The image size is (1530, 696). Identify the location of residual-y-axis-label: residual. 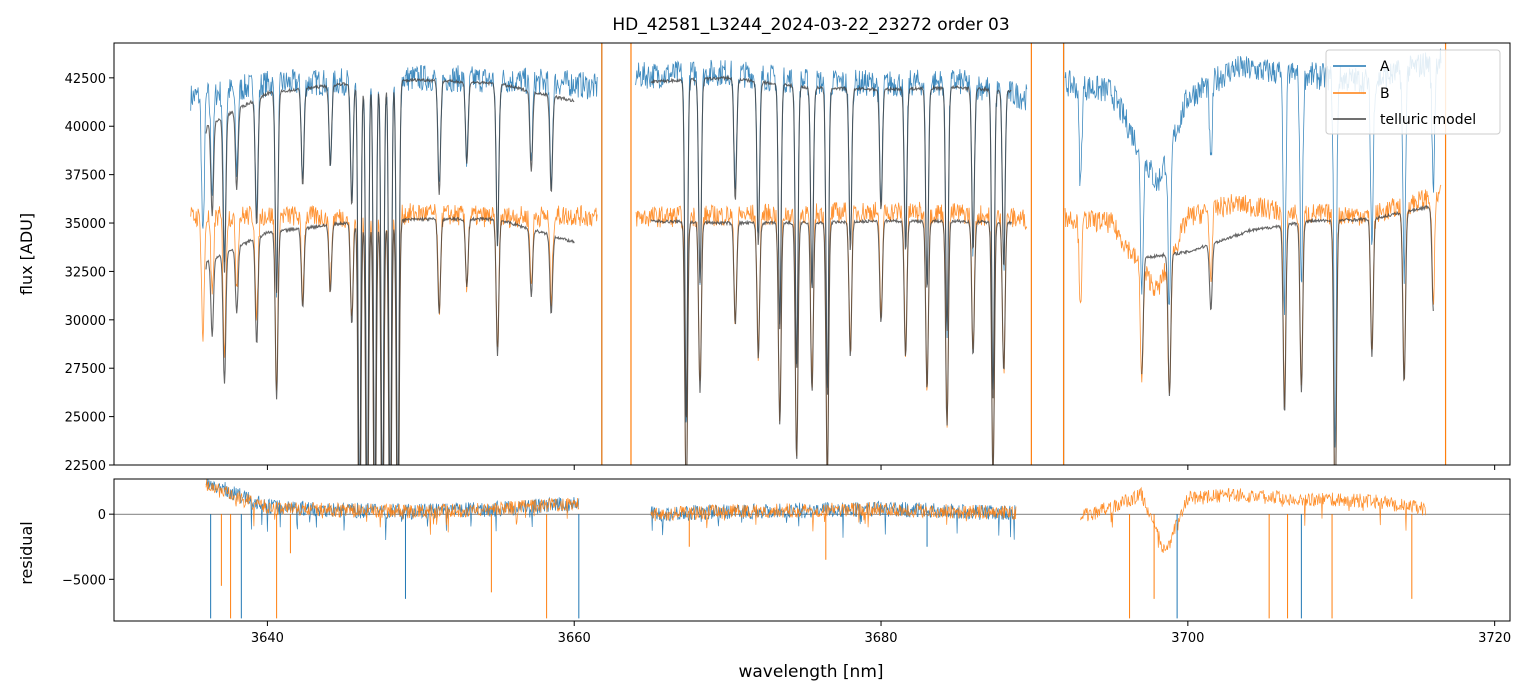
(26, 552).